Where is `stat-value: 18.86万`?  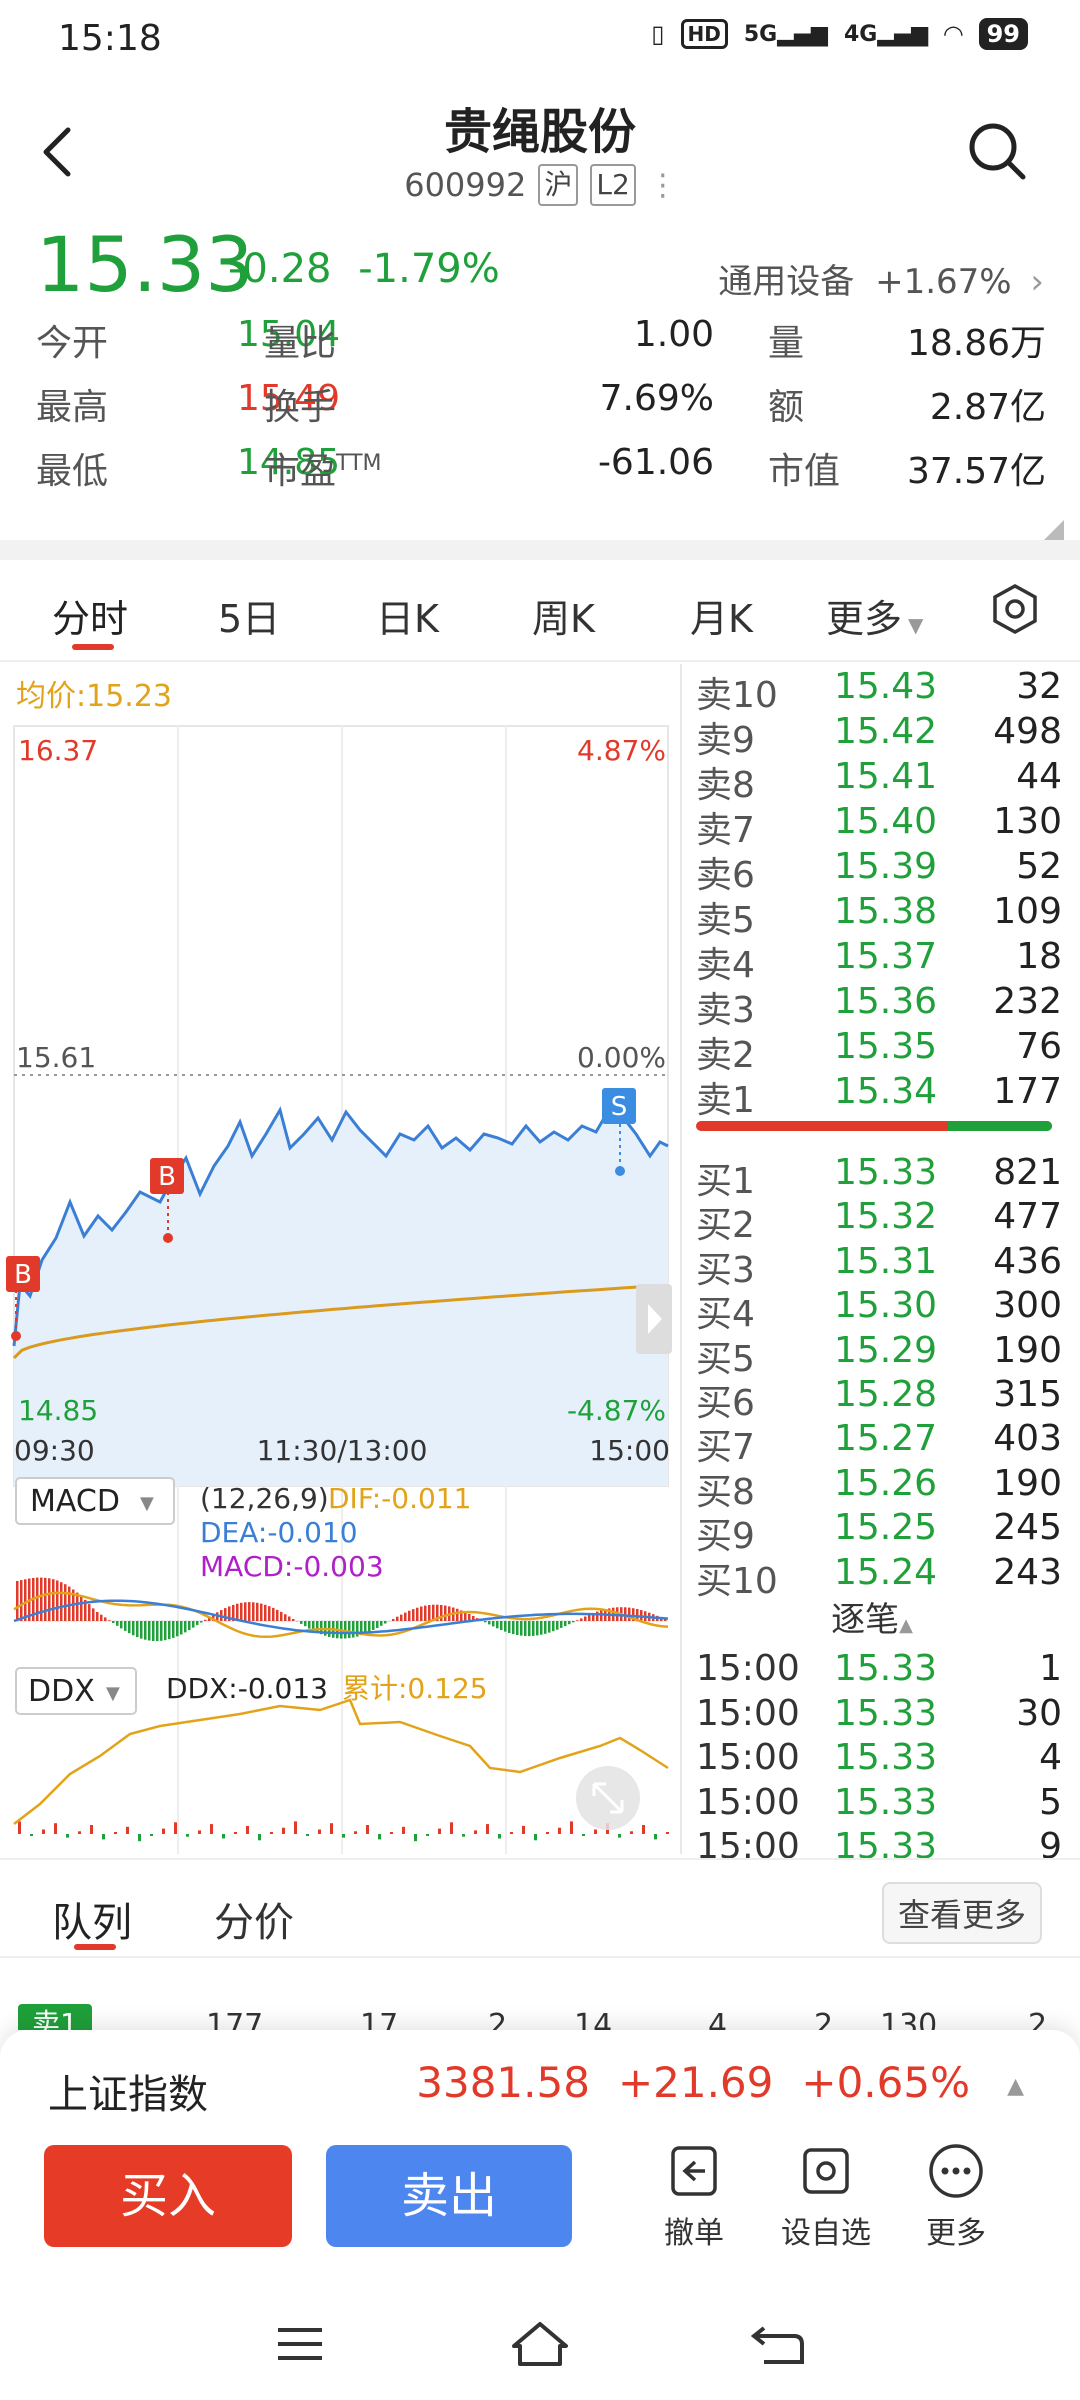
stat-value: 18.86万 is located at coordinates (976, 343).